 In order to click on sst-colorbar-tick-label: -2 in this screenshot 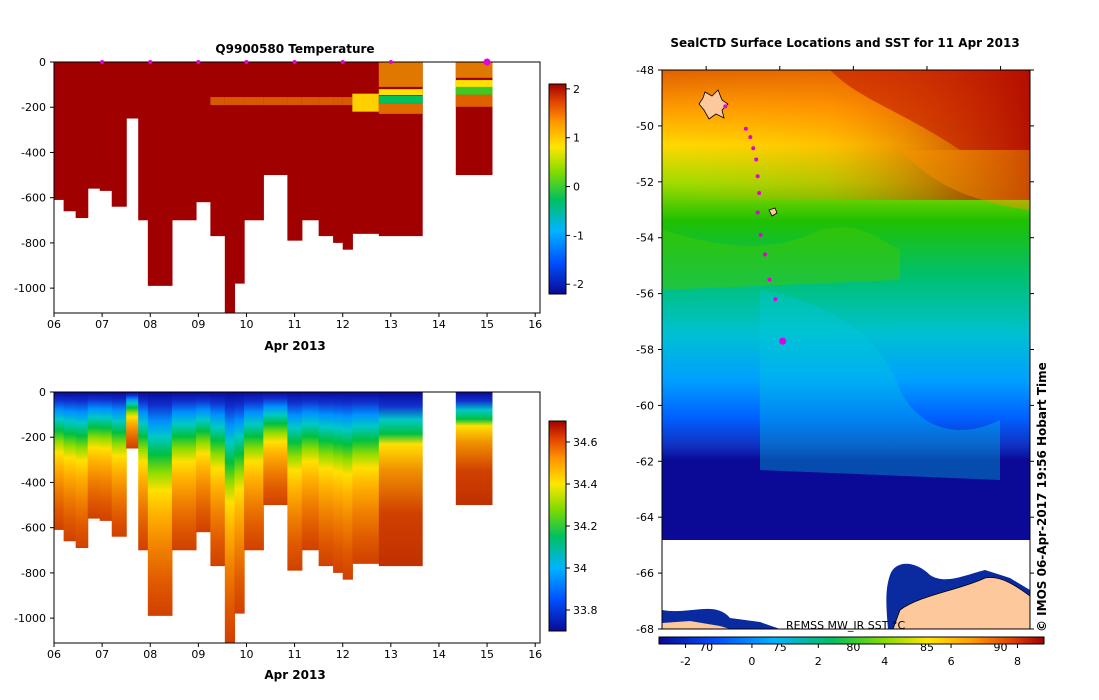, I will do `click(685, 661)`.